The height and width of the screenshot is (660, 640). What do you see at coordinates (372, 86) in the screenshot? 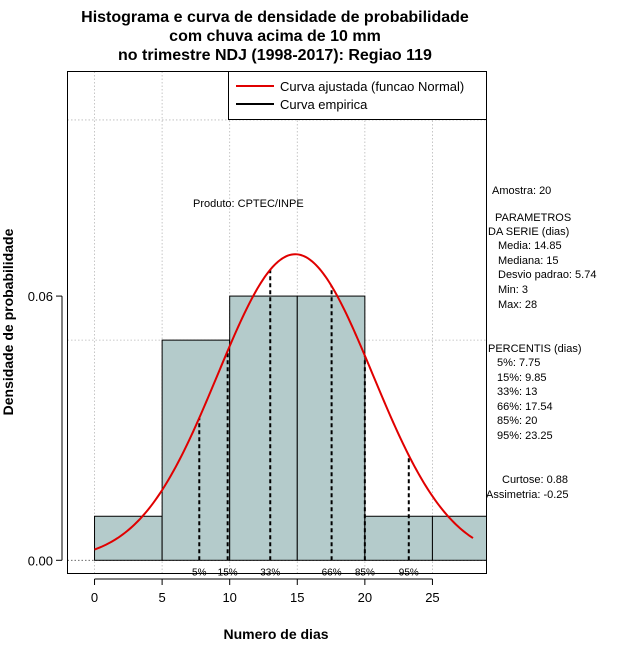
I see `legend-label-normal: Curva ajustada (funcao Normal)` at bounding box center [372, 86].